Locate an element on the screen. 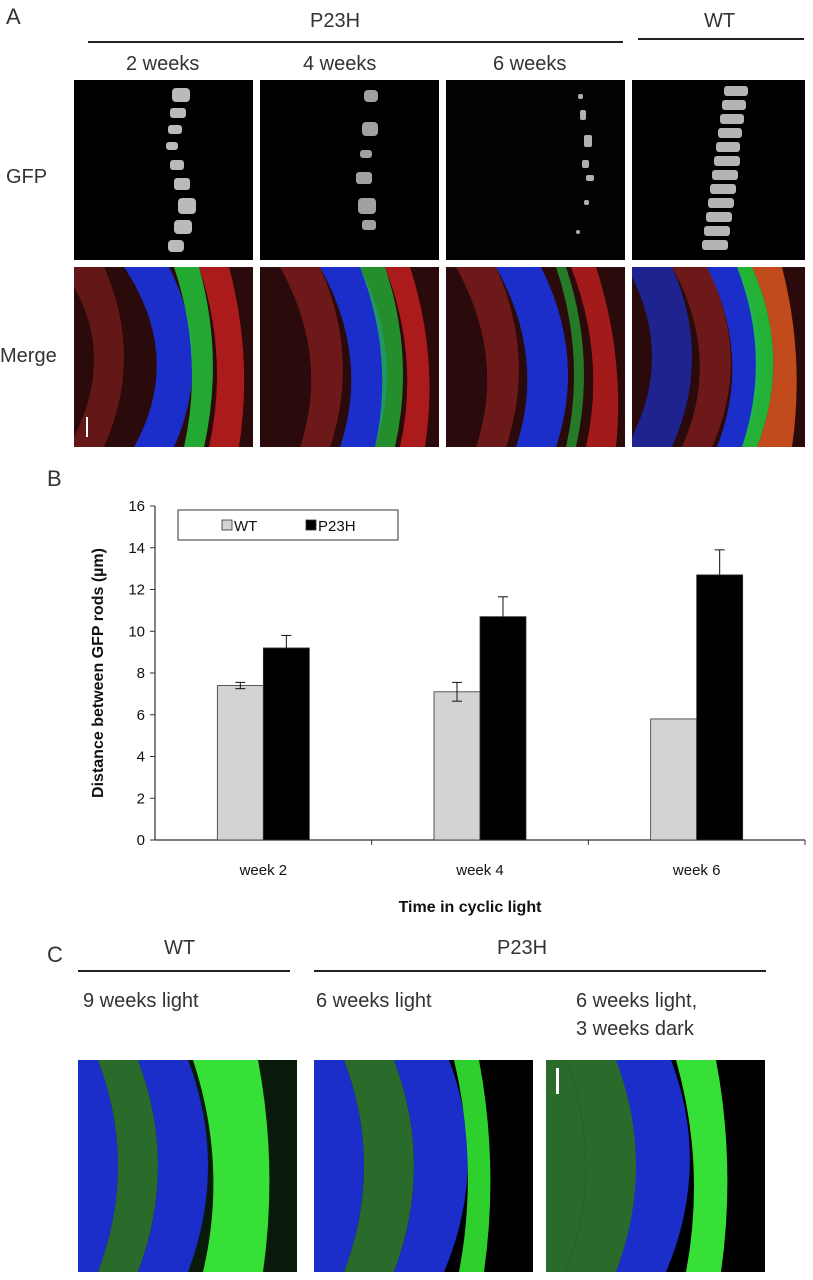 This screenshot has height=1280, width=813. panel-c-group-wt: WT is located at coordinates (180, 948).